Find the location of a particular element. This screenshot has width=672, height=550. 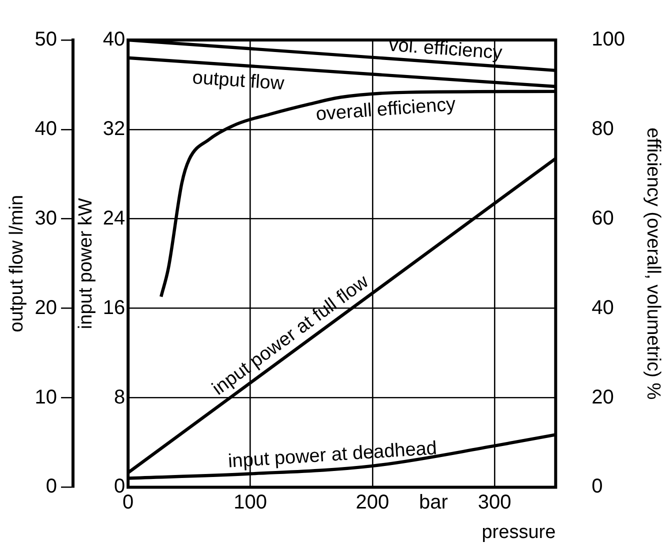

y2-tick-label: 60 is located at coordinates (603, 218).